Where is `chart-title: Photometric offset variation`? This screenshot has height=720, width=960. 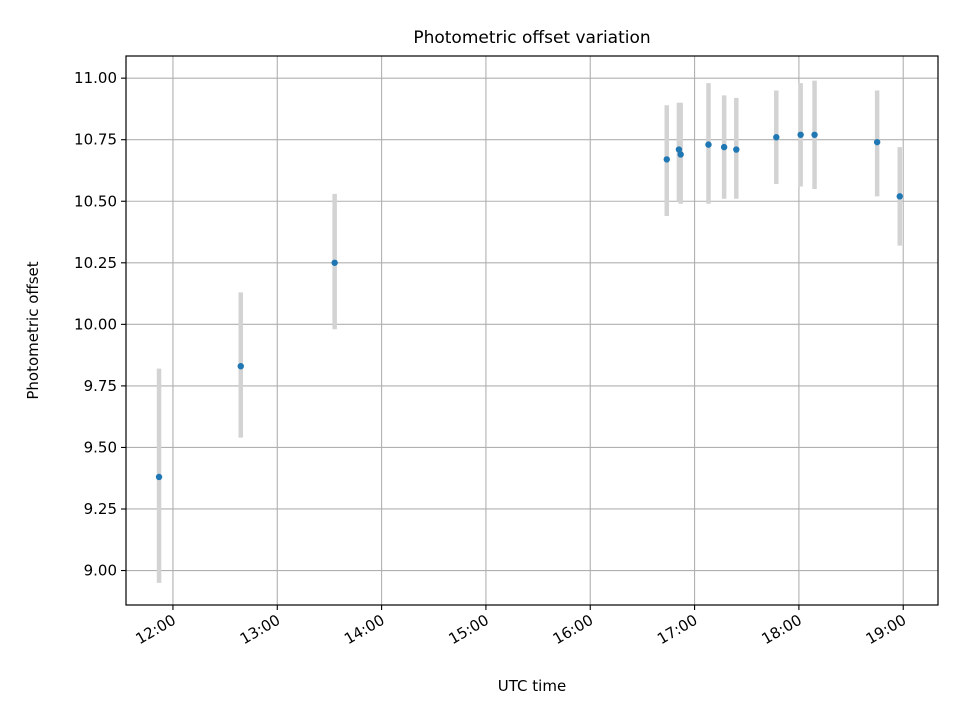 chart-title: Photometric offset variation is located at coordinates (531, 38).